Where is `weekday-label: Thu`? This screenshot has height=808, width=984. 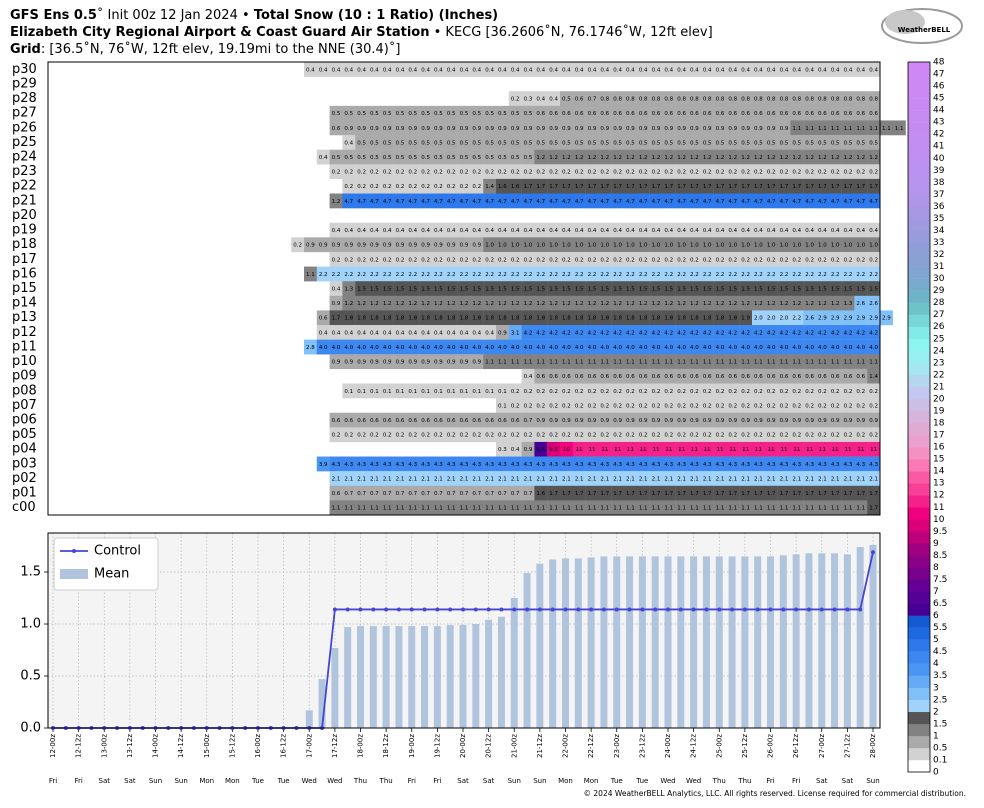
weekday-label: Thu is located at coordinates (719, 781).